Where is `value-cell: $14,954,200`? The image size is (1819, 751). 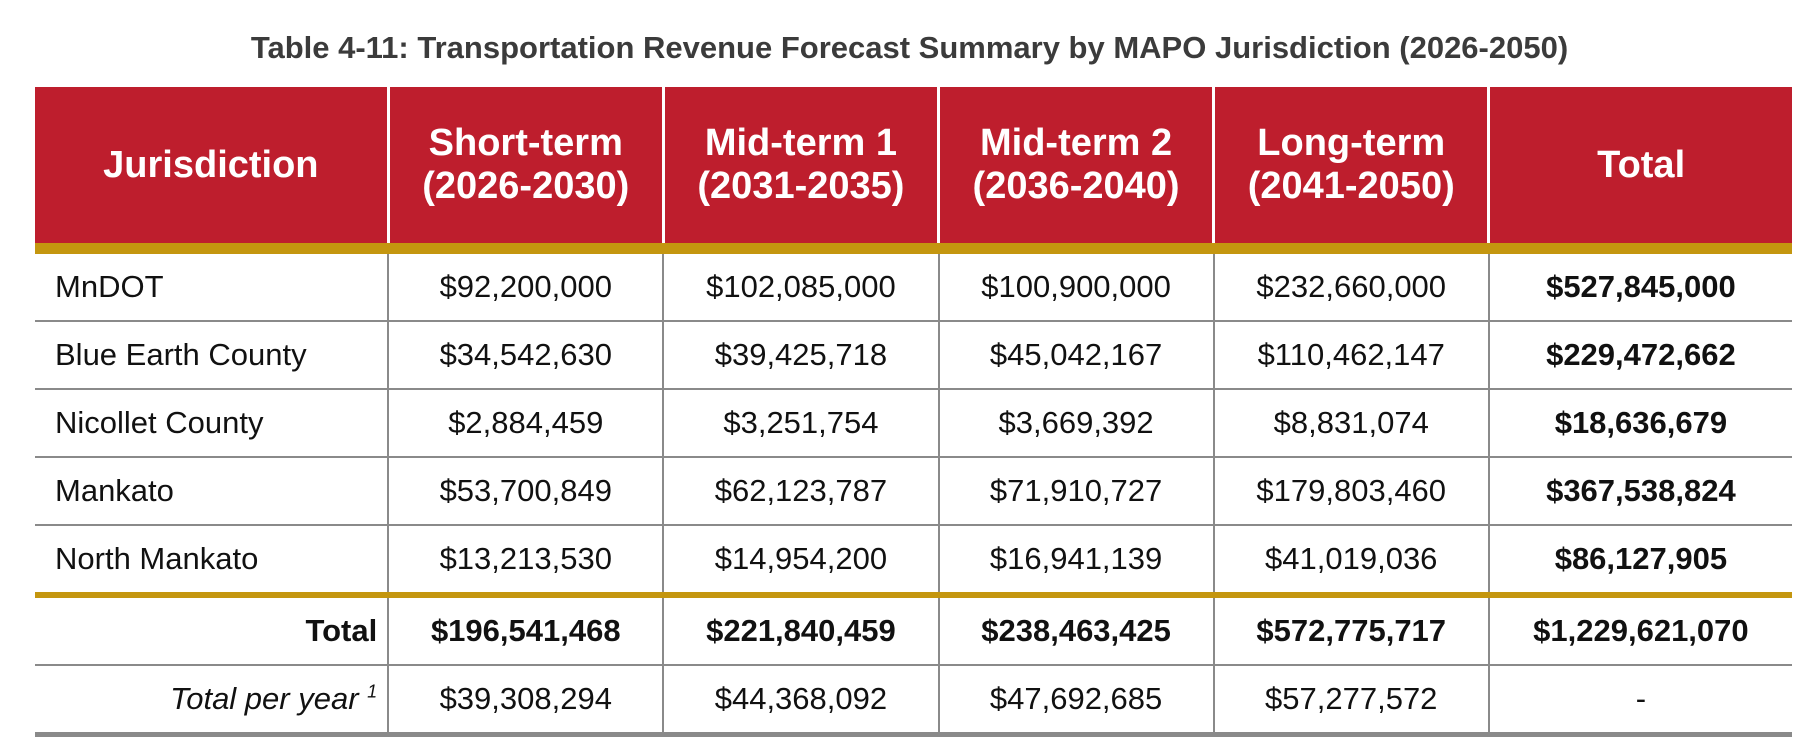 value-cell: $14,954,200 is located at coordinates (800, 561).